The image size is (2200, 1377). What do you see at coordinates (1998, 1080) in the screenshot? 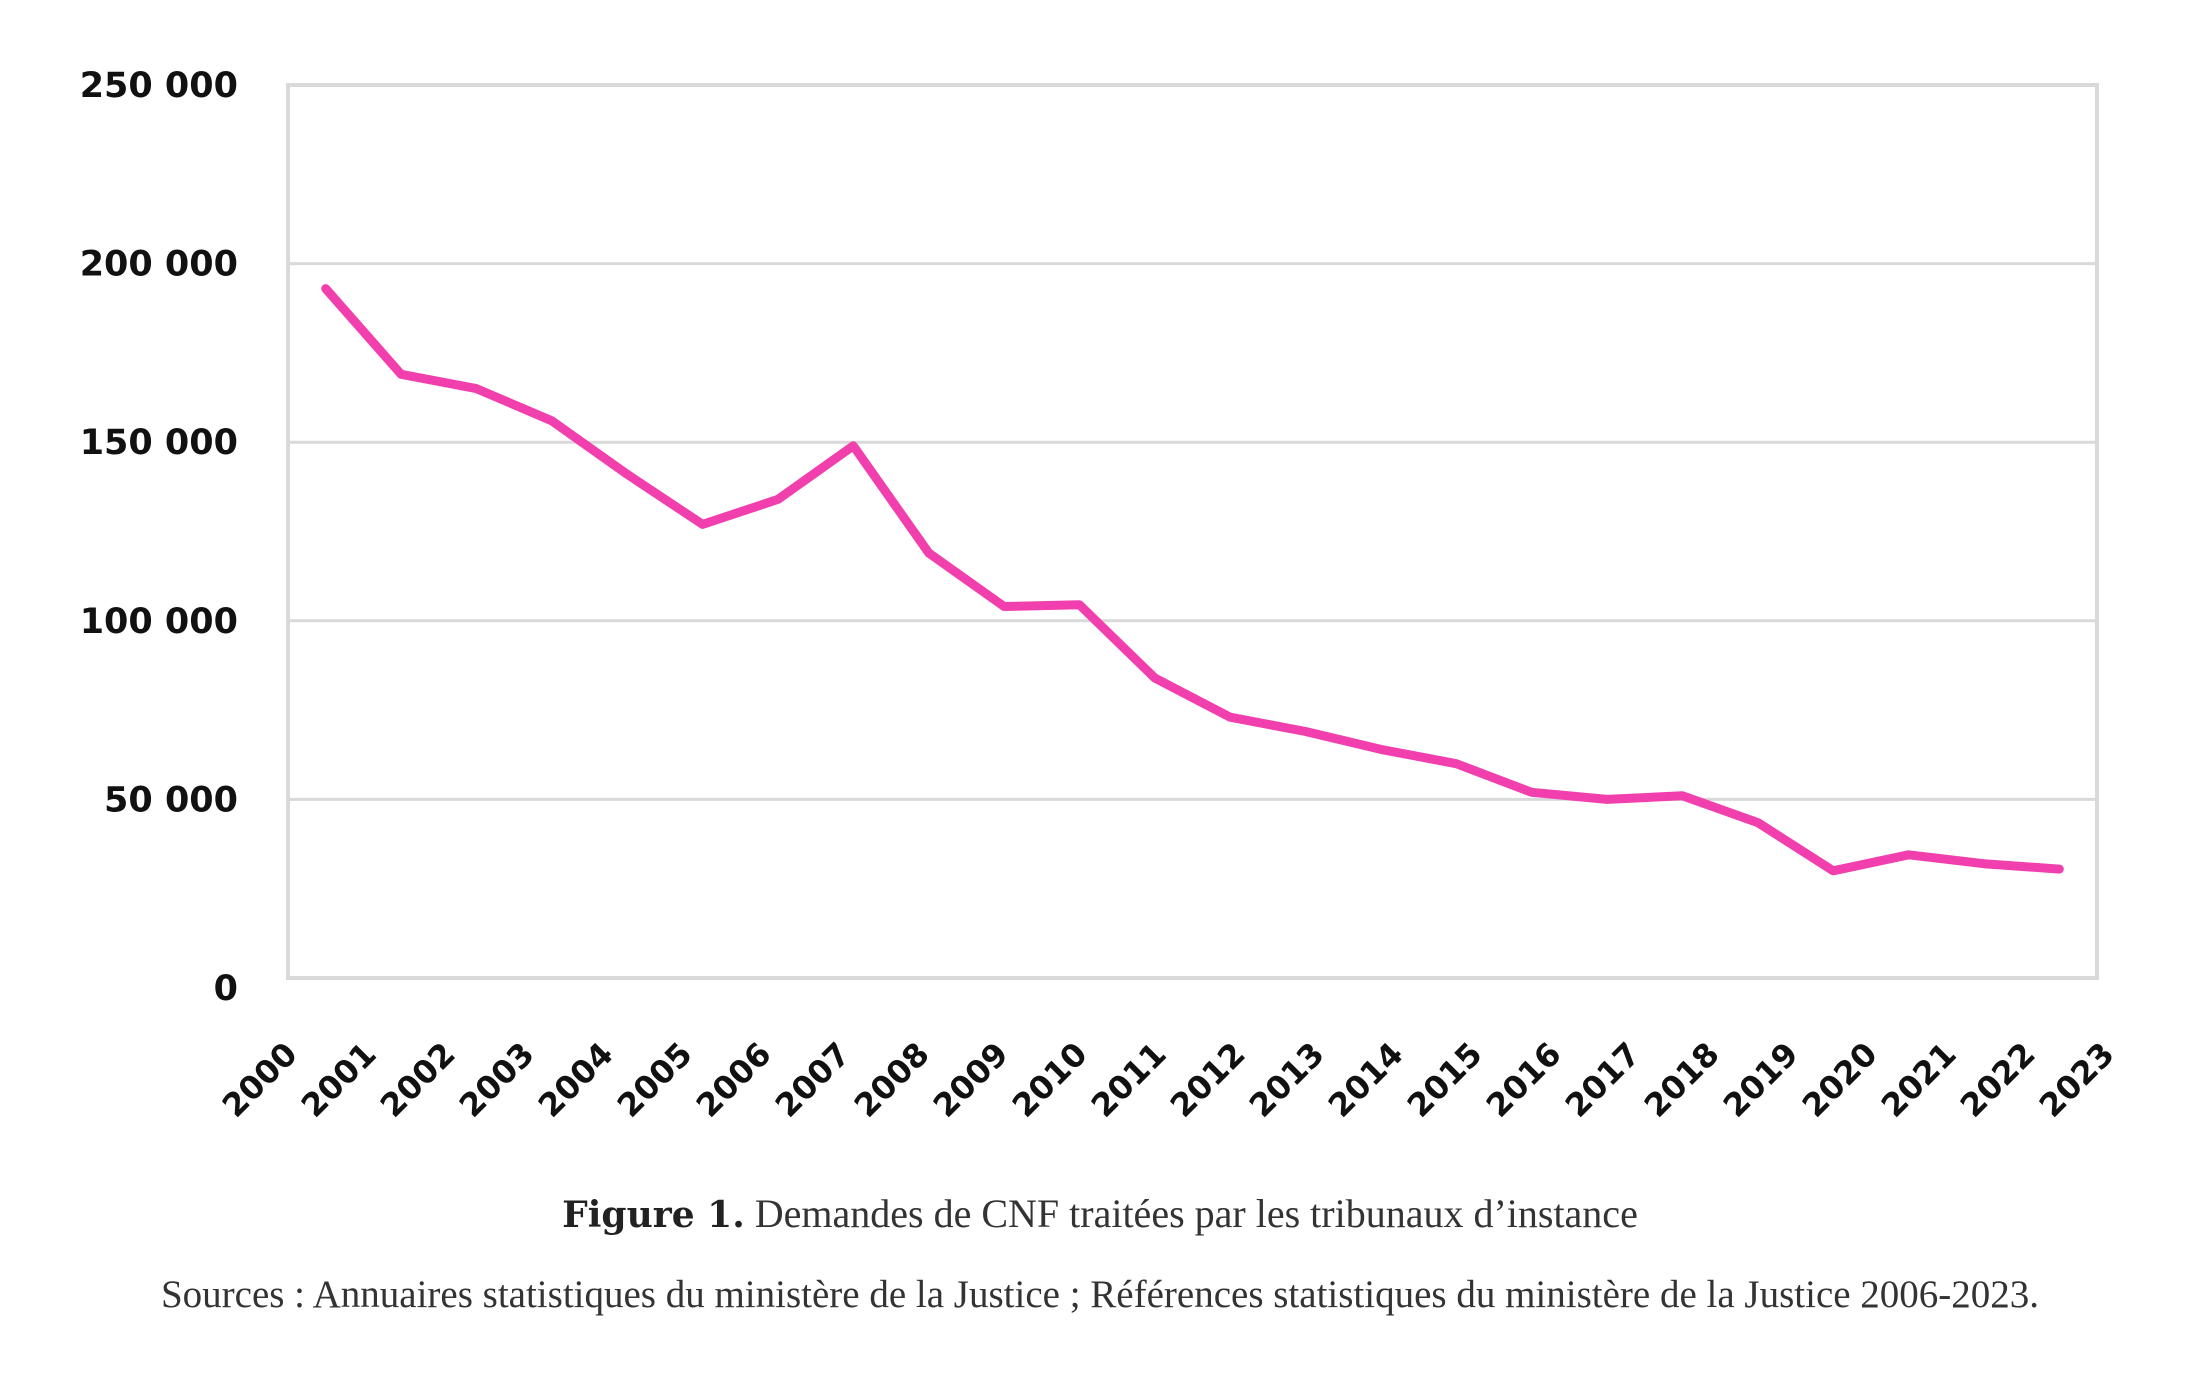
I see `x-tick-label: 2022` at bounding box center [1998, 1080].